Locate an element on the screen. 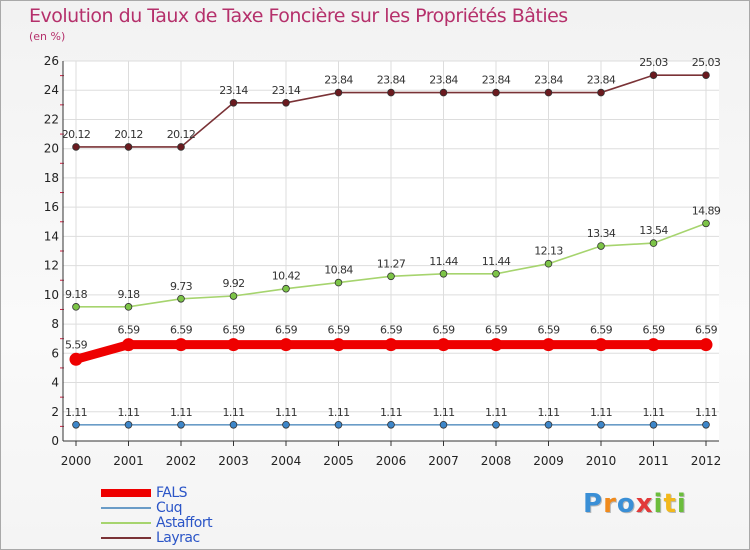 The height and width of the screenshot is (550, 750). x-tick-label: 2012 is located at coordinates (706, 461).